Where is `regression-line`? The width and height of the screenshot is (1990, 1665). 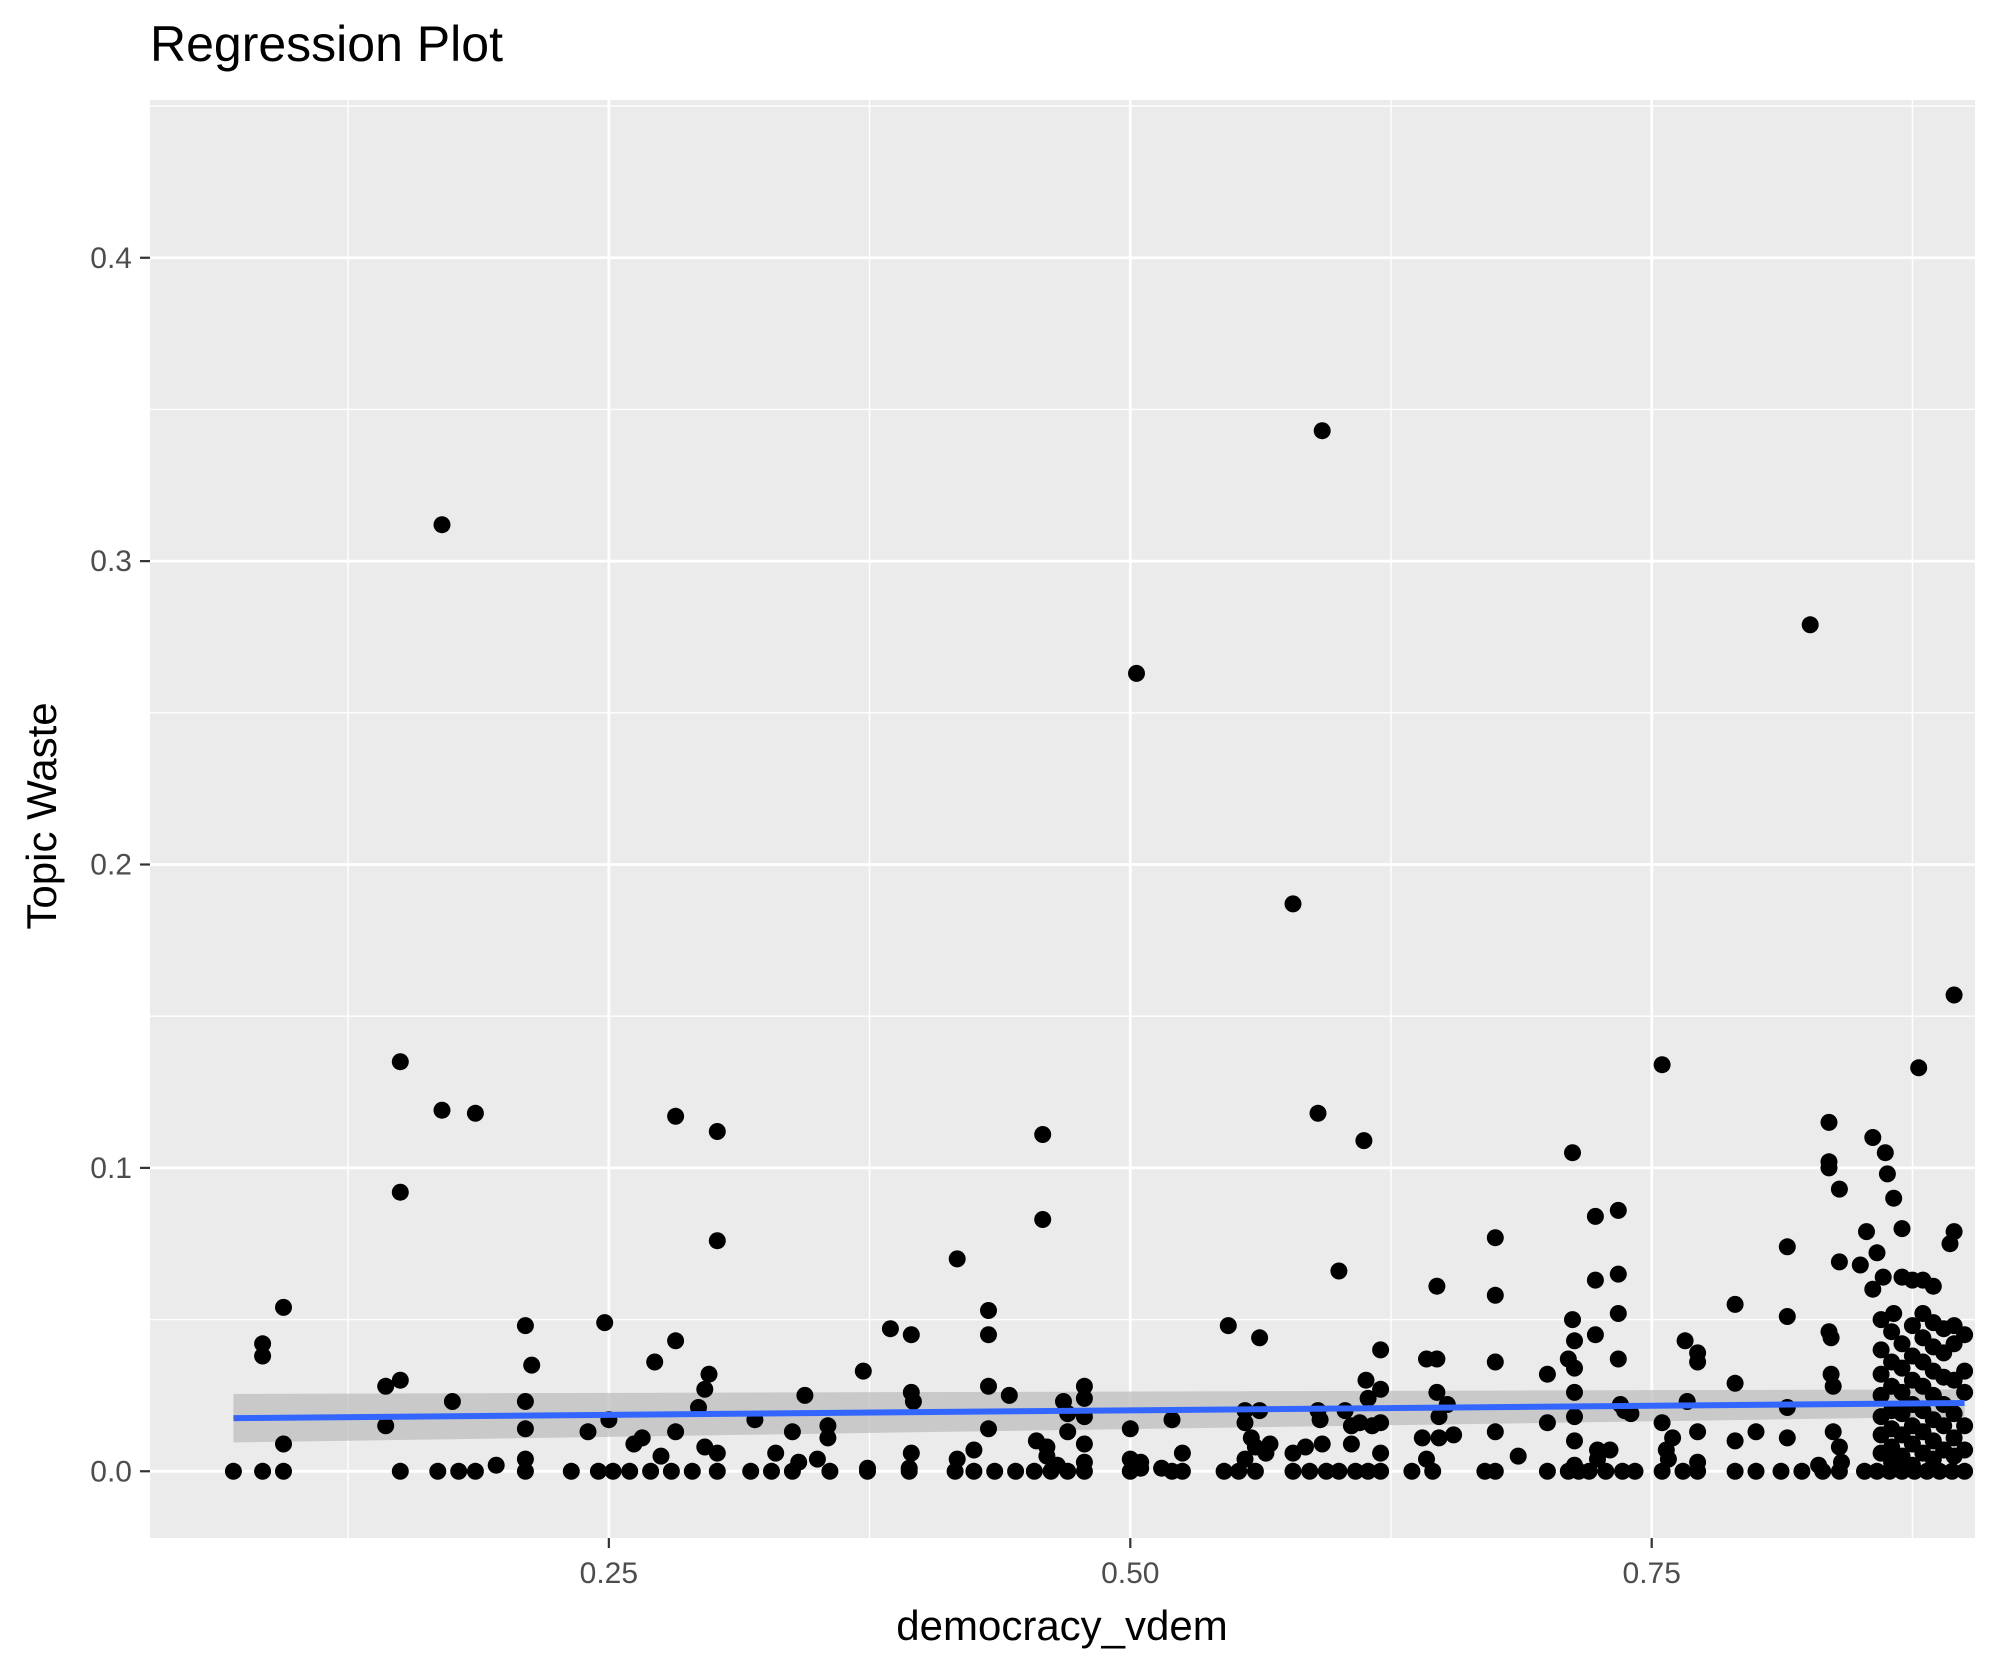
regression-line is located at coordinates (1099, 1410).